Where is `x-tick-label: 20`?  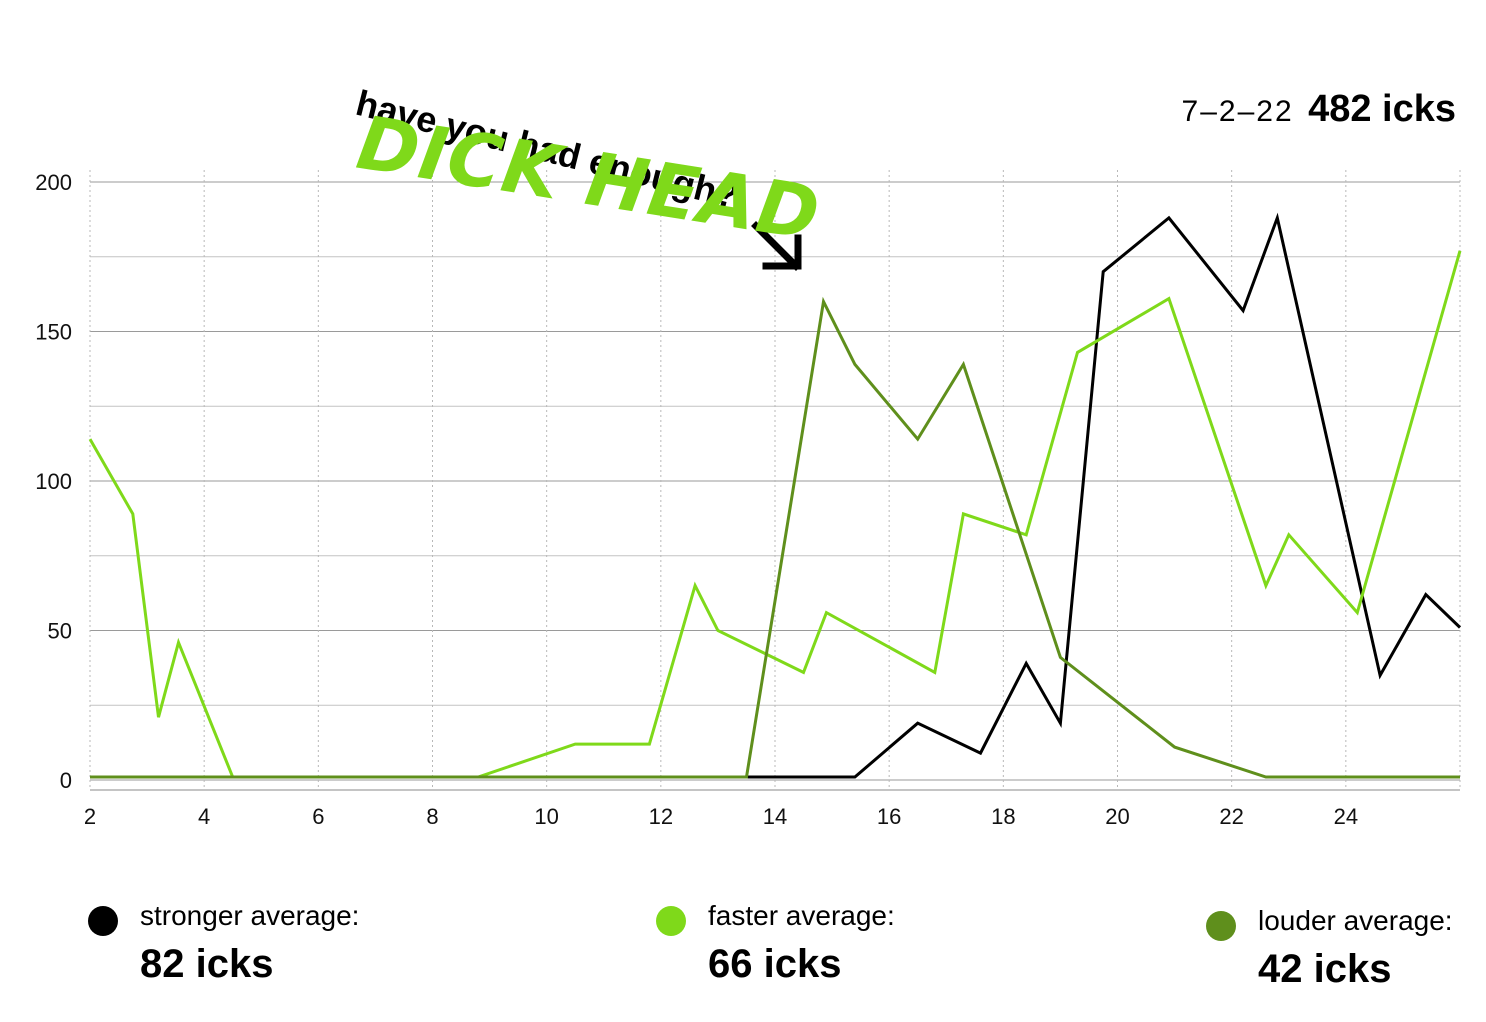 x-tick-label: 20 is located at coordinates (1117, 816).